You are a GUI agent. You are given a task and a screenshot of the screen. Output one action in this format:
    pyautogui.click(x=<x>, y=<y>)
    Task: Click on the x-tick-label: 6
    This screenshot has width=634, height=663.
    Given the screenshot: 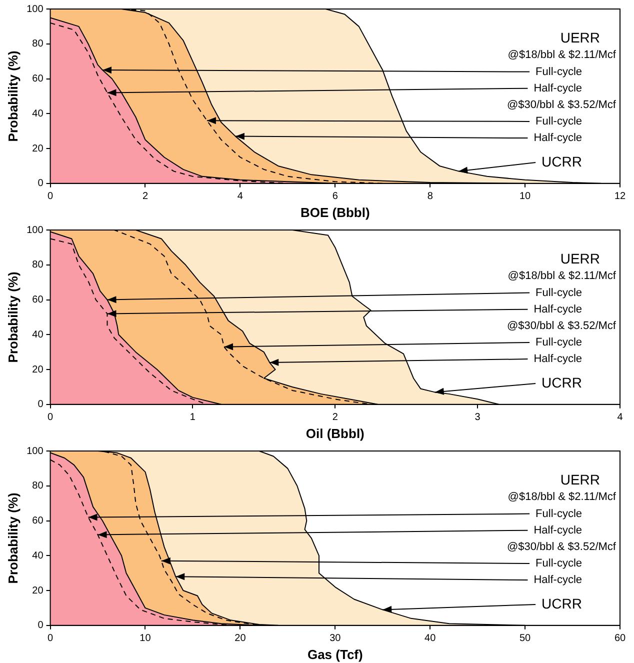 What is the action you would take?
    pyautogui.click(x=335, y=196)
    